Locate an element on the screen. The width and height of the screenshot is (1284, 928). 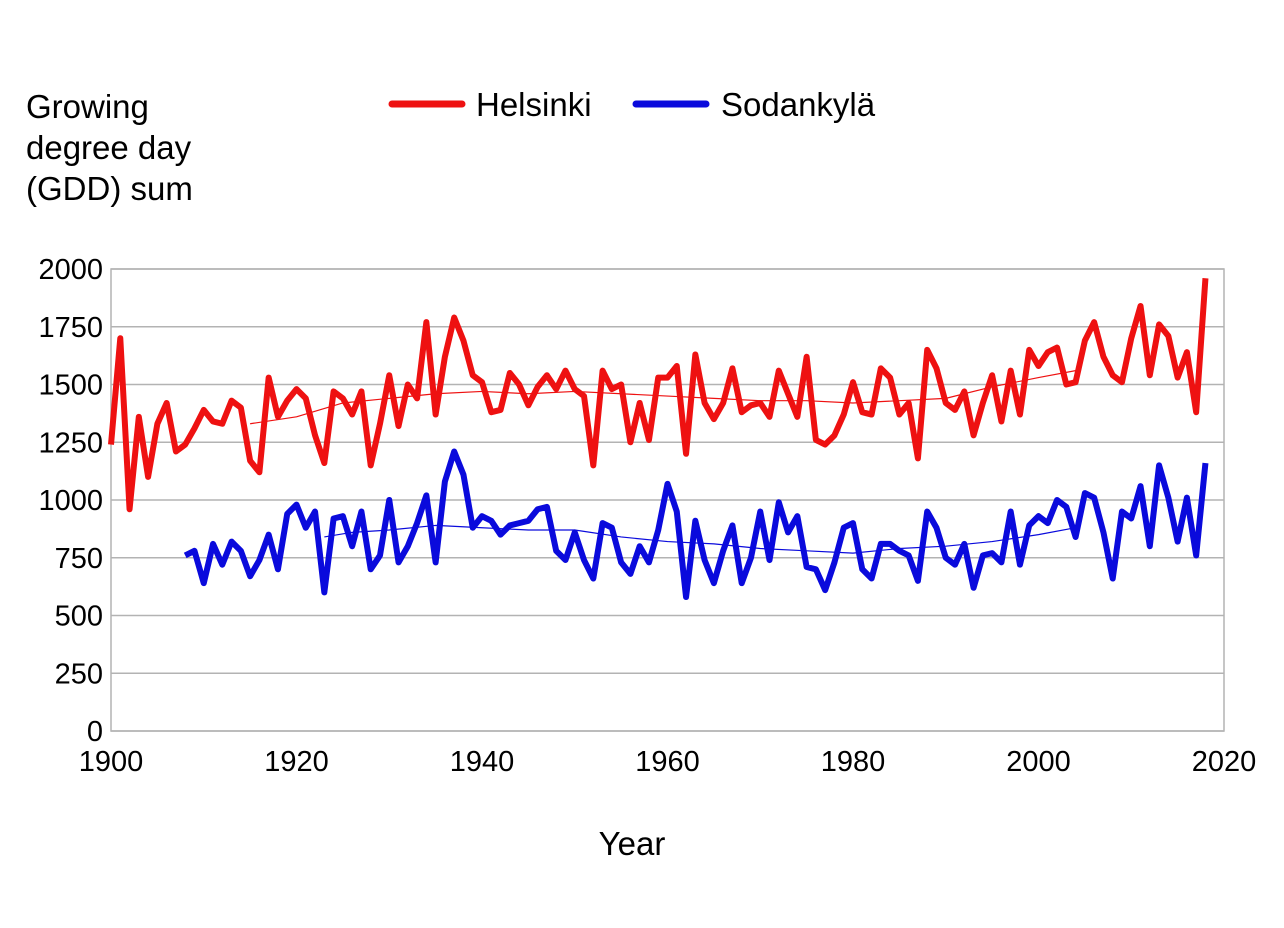
x-axis-title: Year is located at coordinates (632, 843).